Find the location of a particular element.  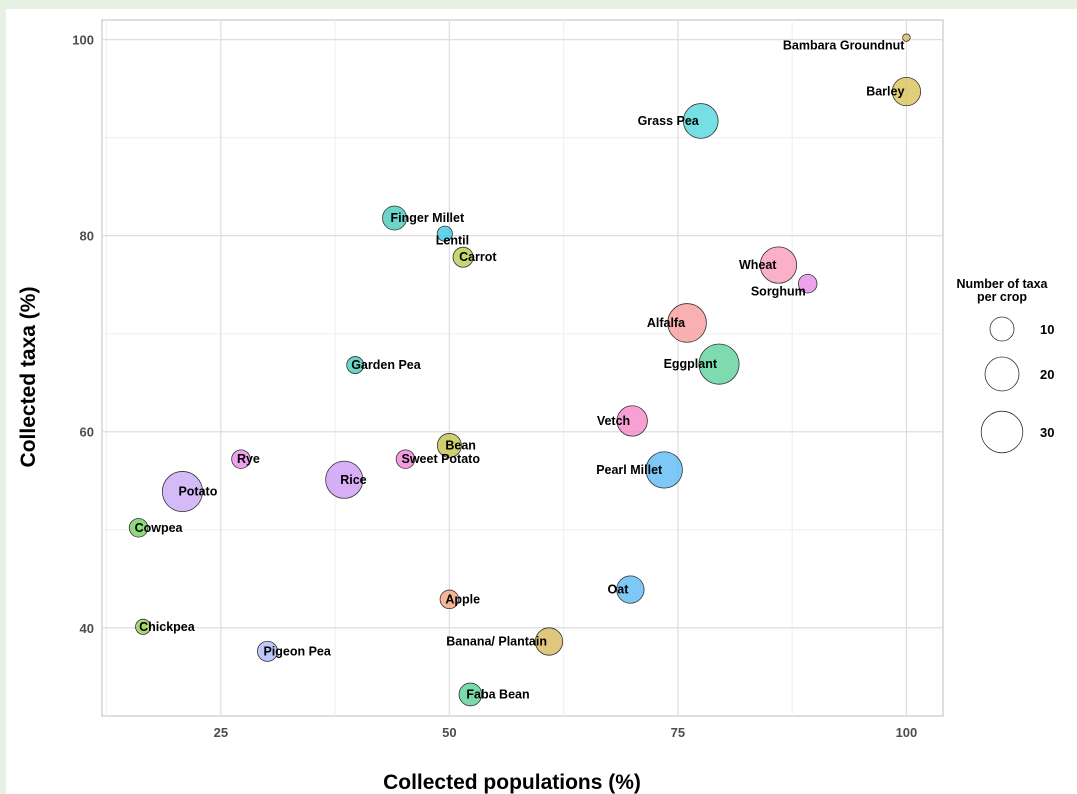

point-banana-plantain is located at coordinates (549, 641).